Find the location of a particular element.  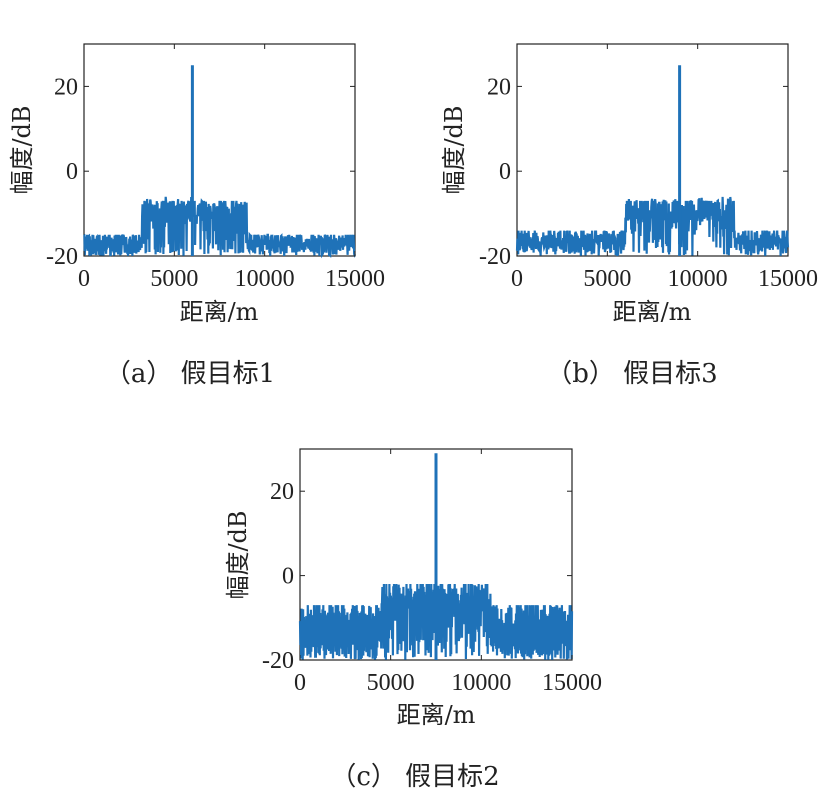

panel-caption: （a） 假目标1 is located at coordinates (190, 374).